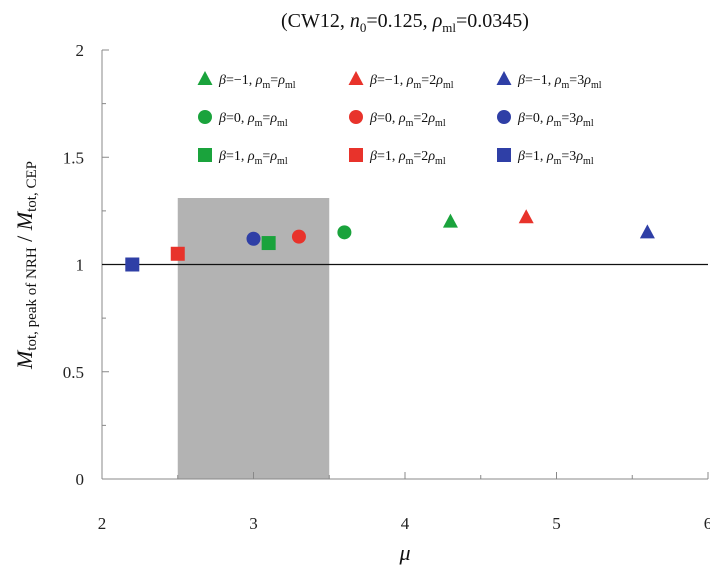 The width and height of the screenshot is (710, 569). I want to click on y-tick-label: 0, so click(80, 479).